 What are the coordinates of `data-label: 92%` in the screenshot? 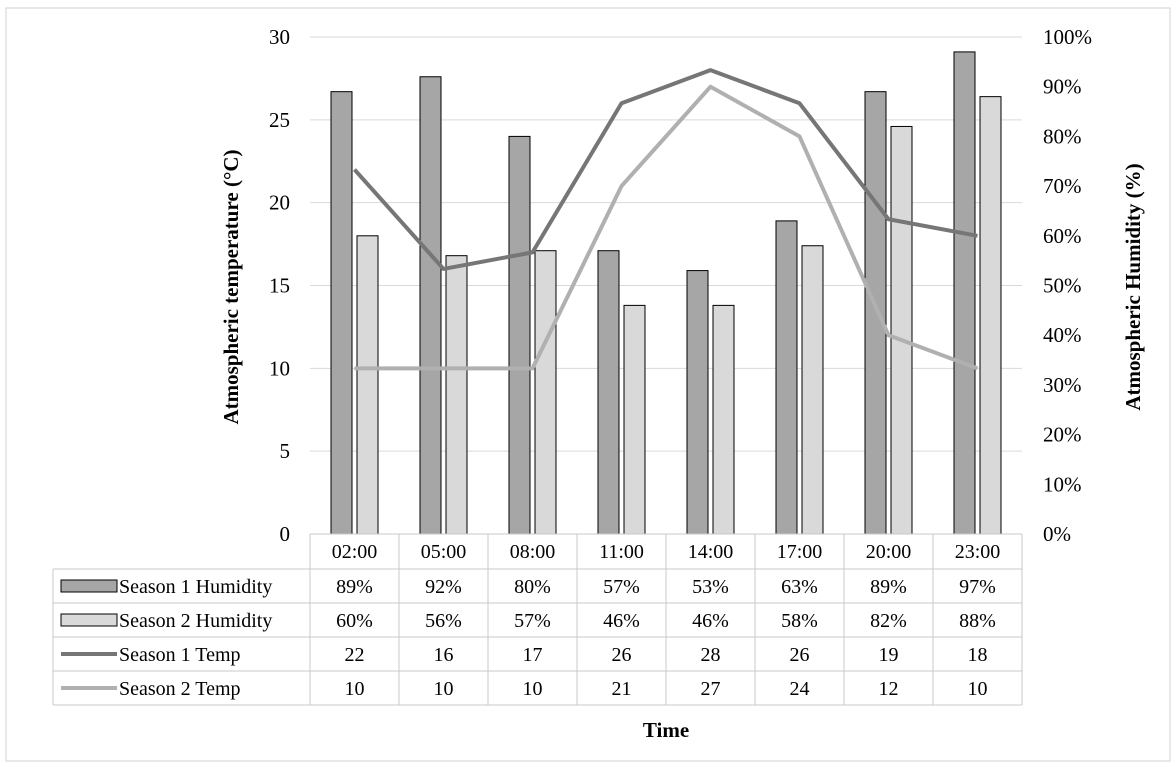 It's located at (443, 587).